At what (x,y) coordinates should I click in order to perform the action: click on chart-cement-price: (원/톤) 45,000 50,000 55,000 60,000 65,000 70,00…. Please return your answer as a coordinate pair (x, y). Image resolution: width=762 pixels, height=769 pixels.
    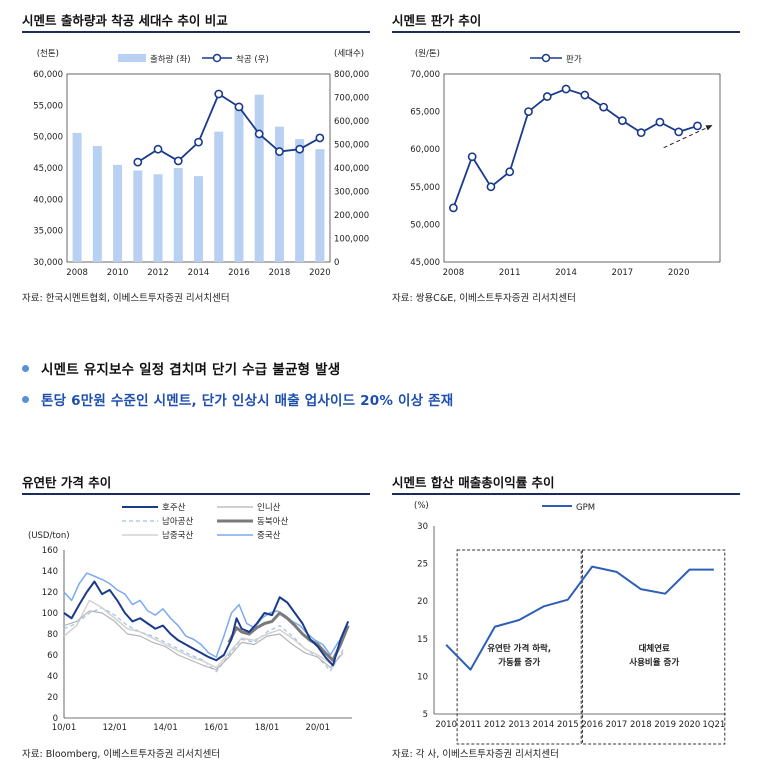
    Looking at the image, I should click on (565, 163).